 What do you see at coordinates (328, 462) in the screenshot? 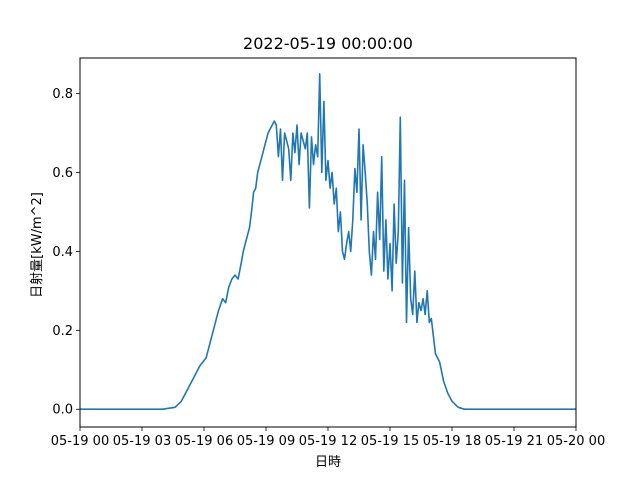
I see `x-axis-label: 日時` at bounding box center [328, 462].